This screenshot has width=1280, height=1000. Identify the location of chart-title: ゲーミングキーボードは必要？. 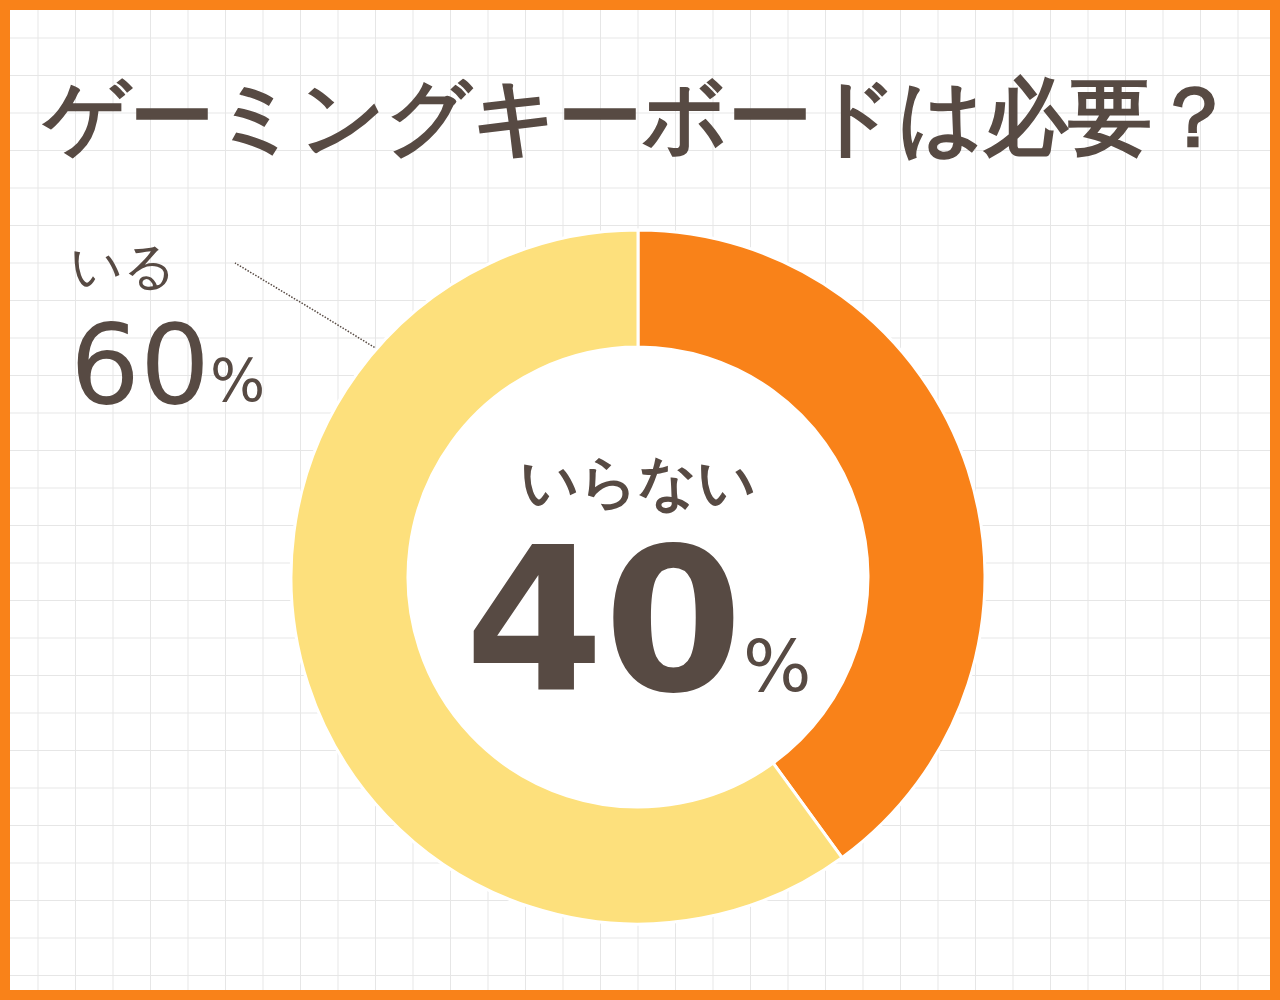
(638, 117).